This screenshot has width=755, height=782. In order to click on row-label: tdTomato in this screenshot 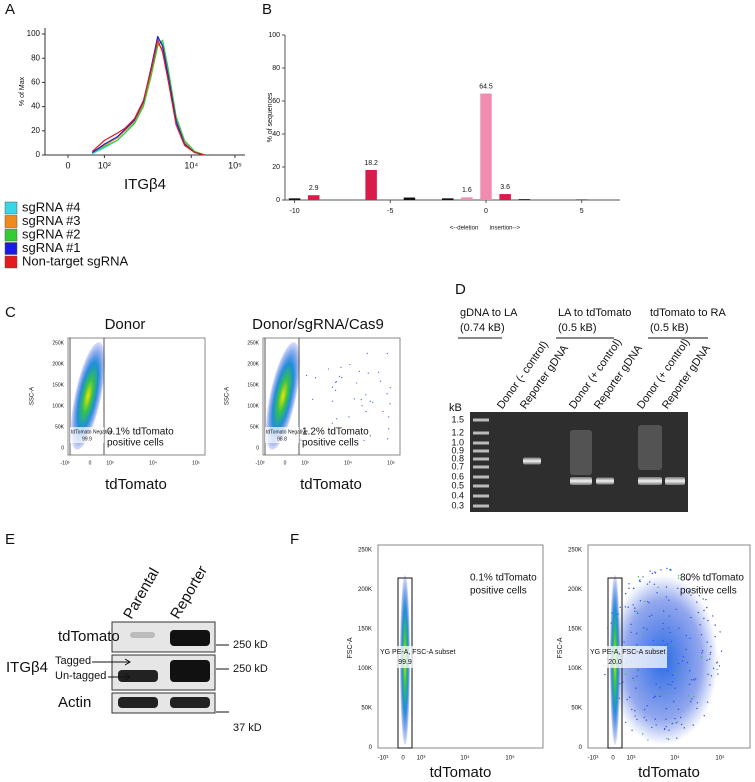, I will do `click(89, 636)`.